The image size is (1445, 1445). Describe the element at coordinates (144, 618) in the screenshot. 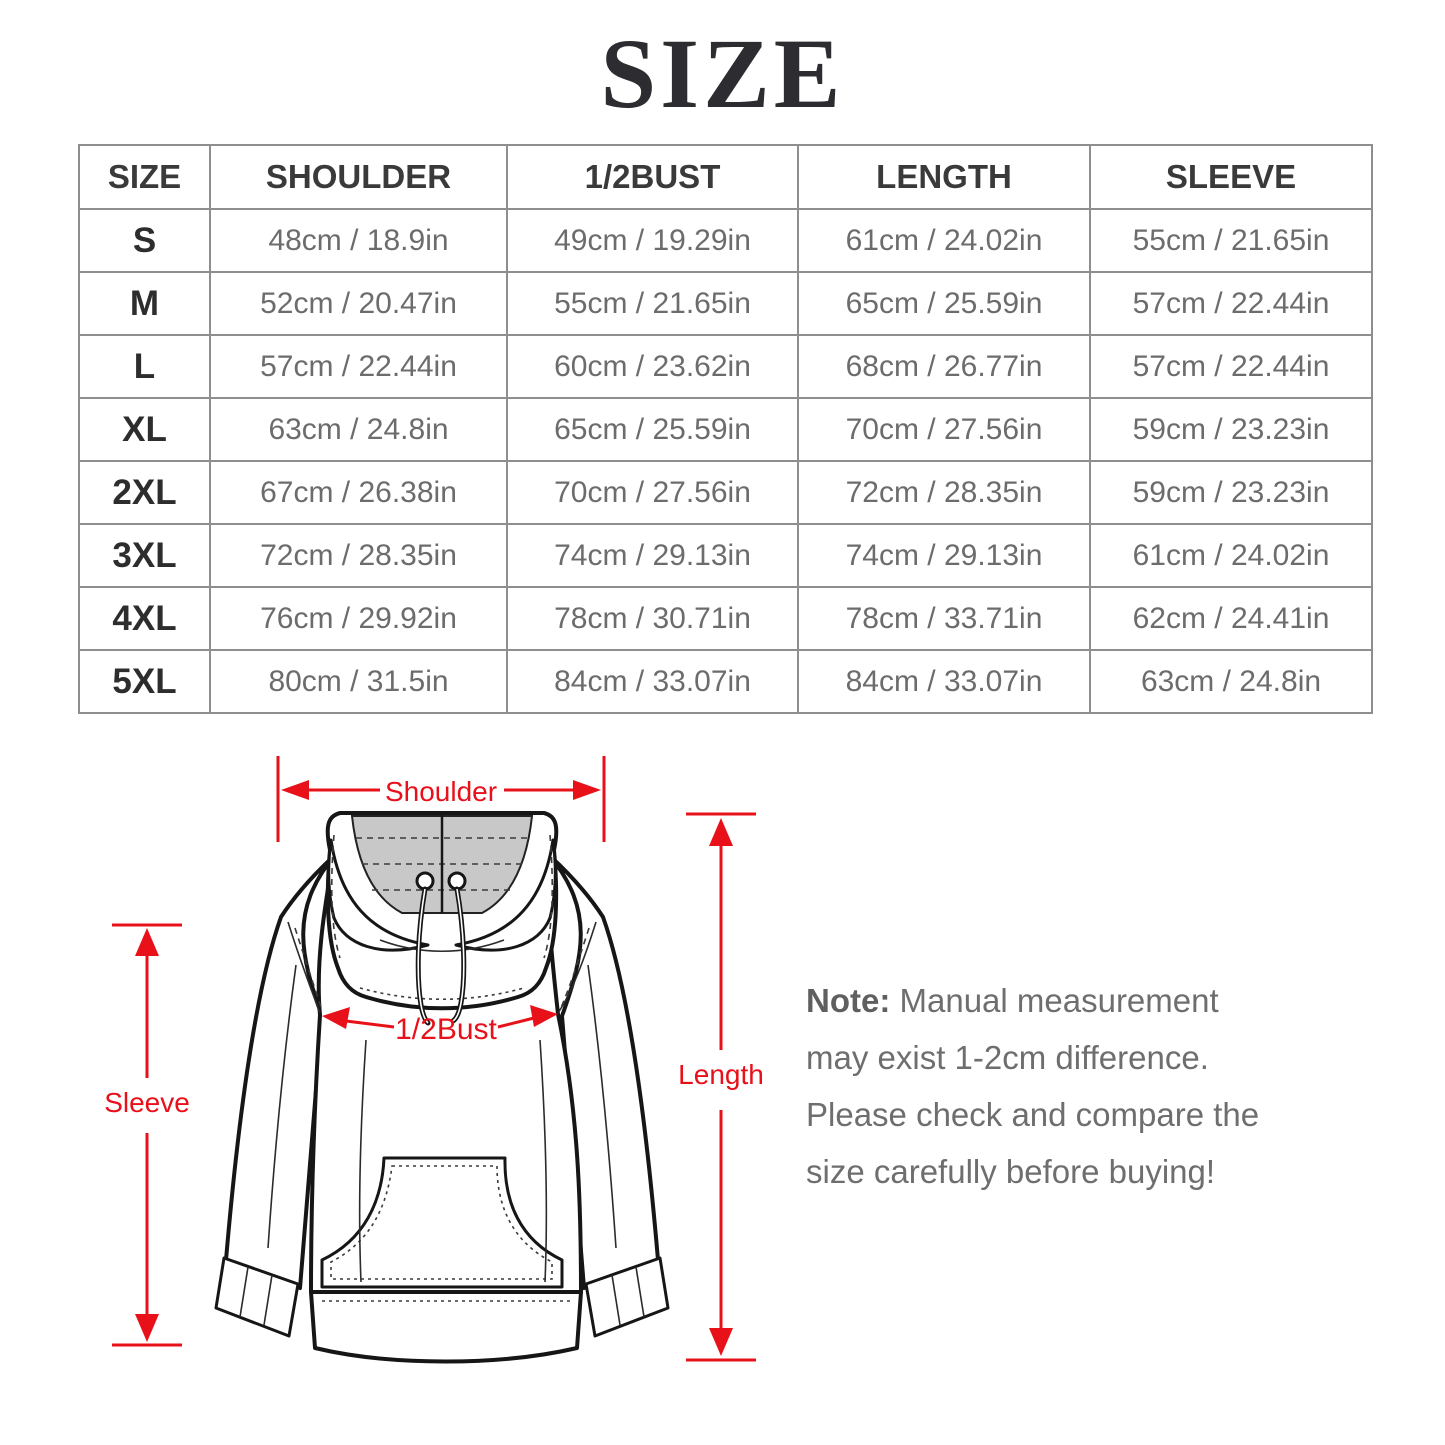

I see `size-cell: 4XL` at that location.